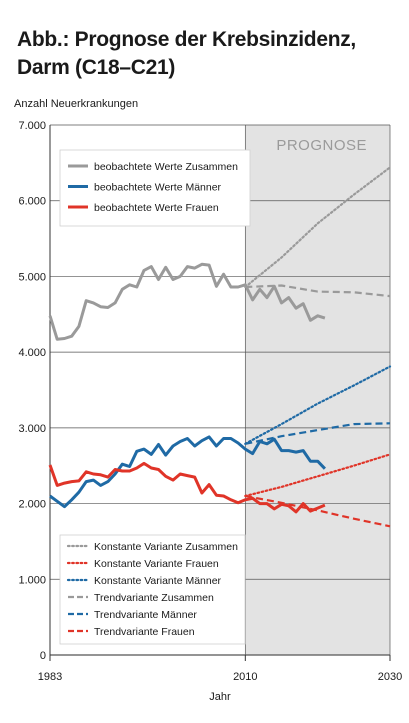 This screenshot has width=409, height=723. What do you see at coordinates (32, 277) in the screenshot?
I see `y-tick-label: 5.000` at bounding box center [32, 277].